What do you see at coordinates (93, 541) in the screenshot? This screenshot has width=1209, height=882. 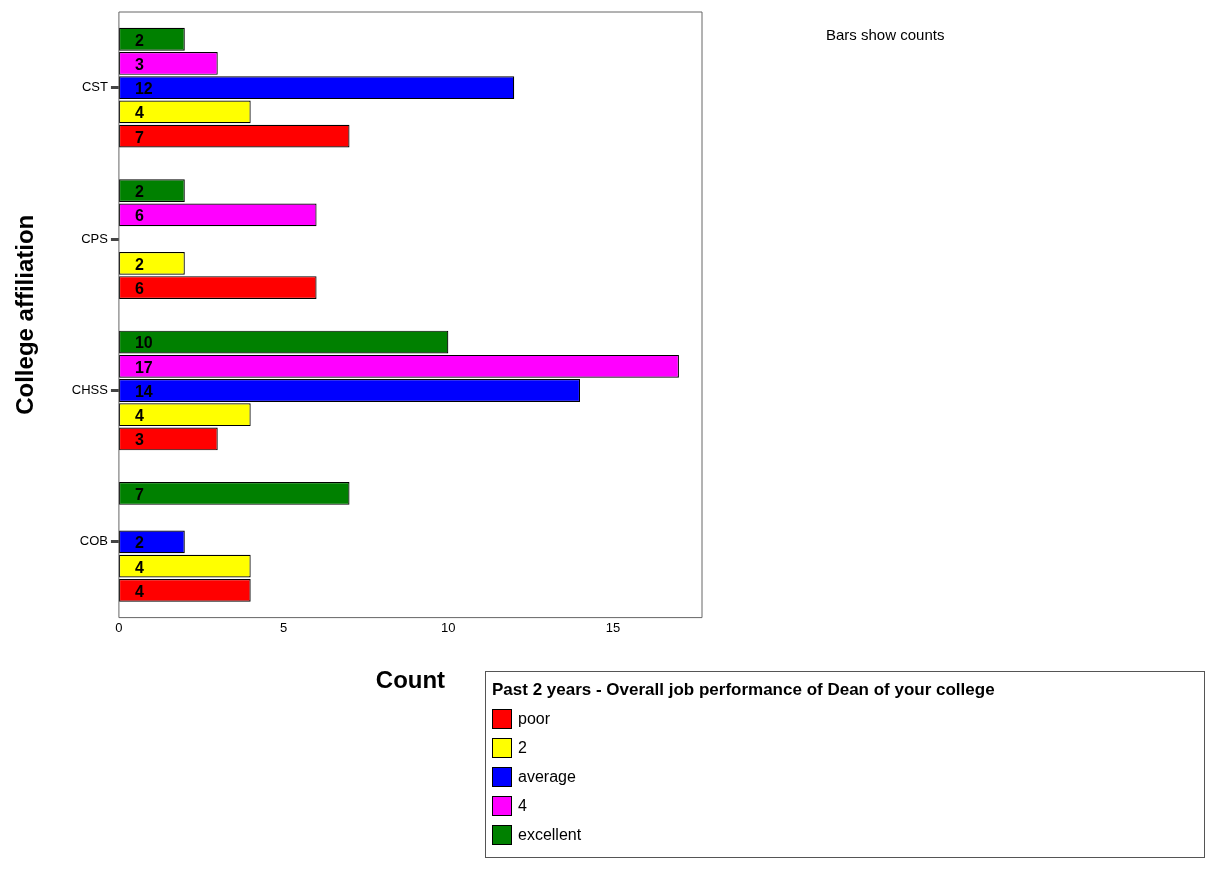 I see `y-tick-label: COB` at bounding box center [93, 541].